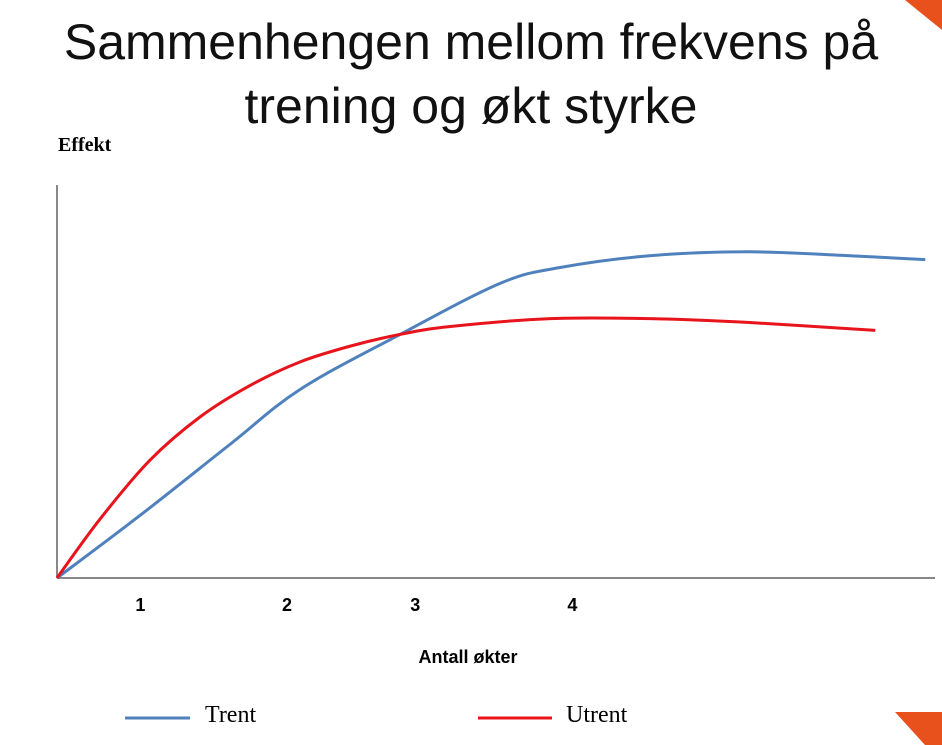 This screenshot has width=942, height=745. I want to click on x-tick-label: 2, so click(287, 605).